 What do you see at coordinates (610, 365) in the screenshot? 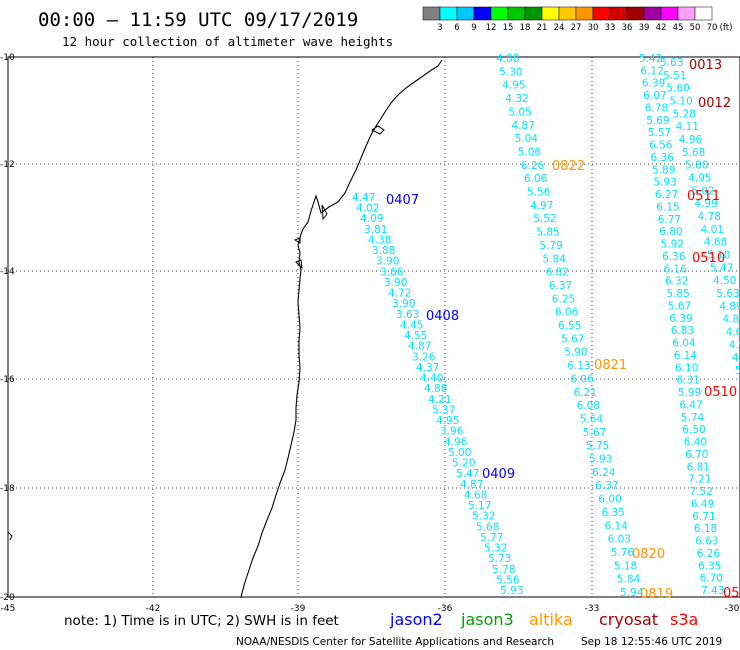
I see `pass-time-label: 0821` at bounding box center [610, 365].